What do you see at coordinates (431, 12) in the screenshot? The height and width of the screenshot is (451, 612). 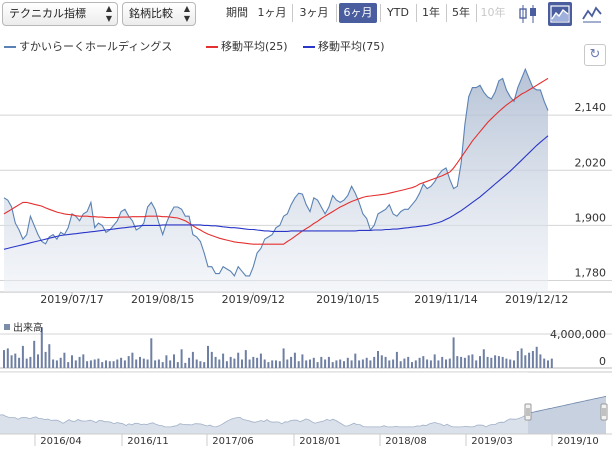 I see `period-1y-button: 1年` at bounding box center [431, 12].